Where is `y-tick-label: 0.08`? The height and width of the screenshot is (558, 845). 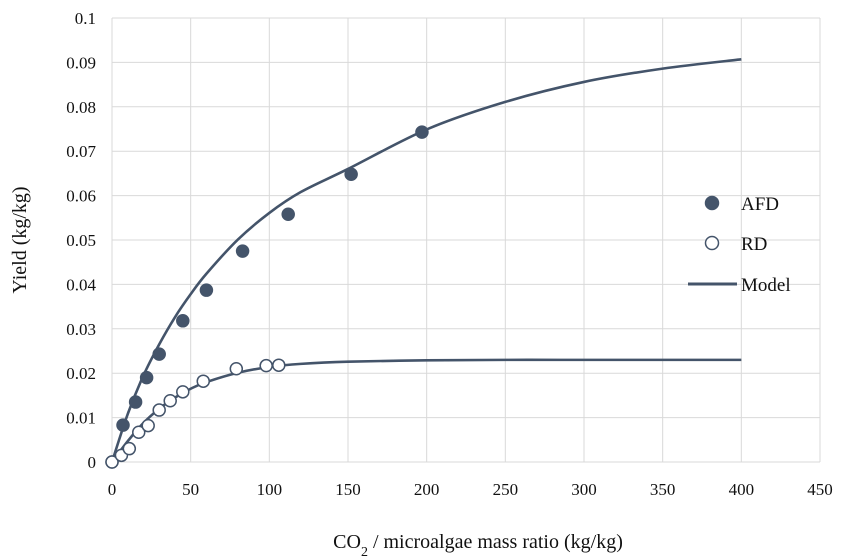 y-tick-label: 0.08 is located at coordinates (81, 107).